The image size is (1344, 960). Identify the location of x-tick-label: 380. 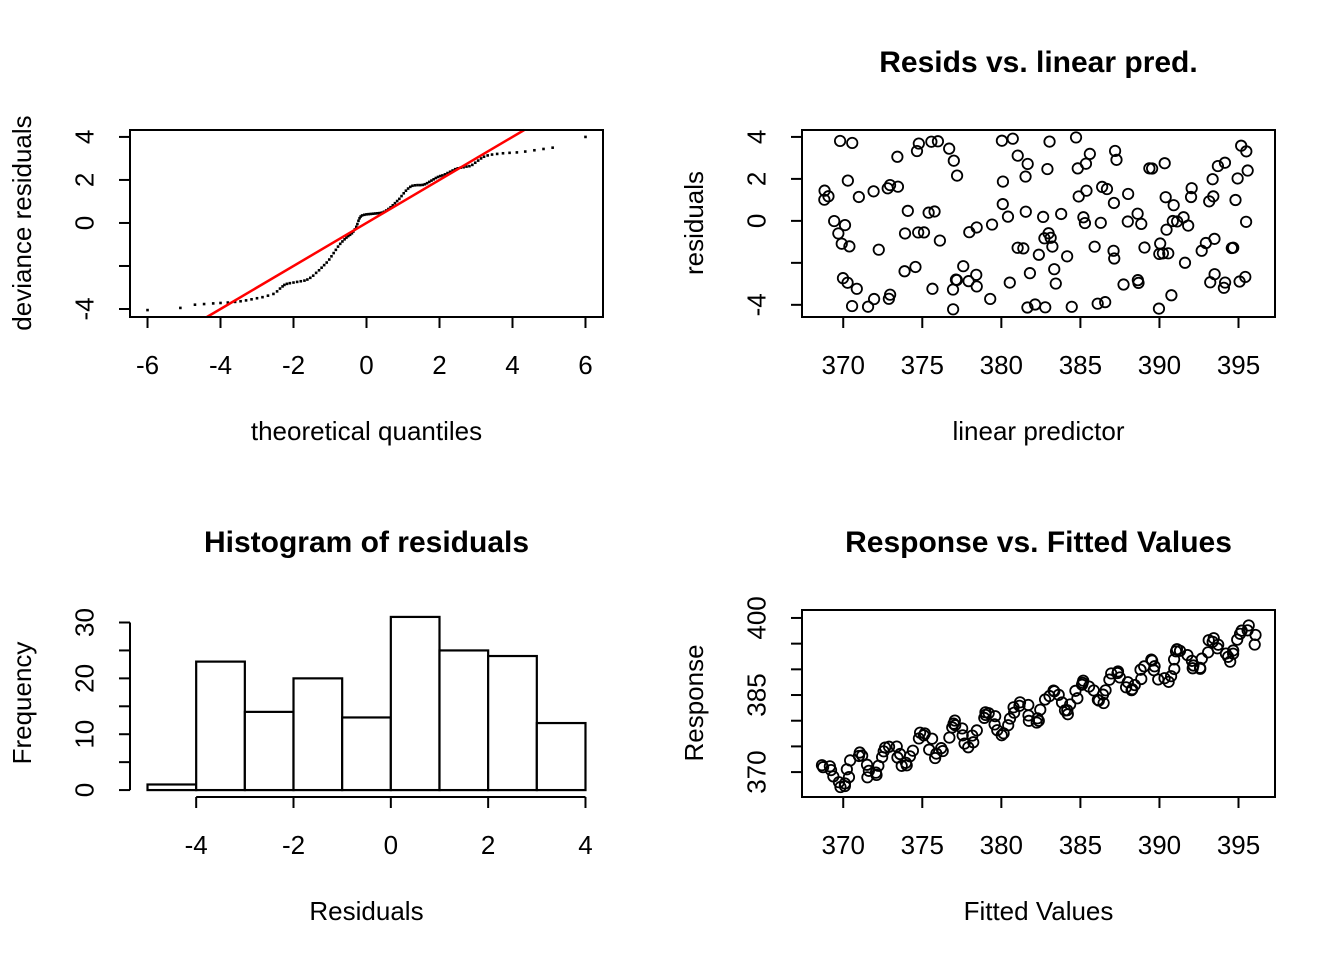
(1001, 845).